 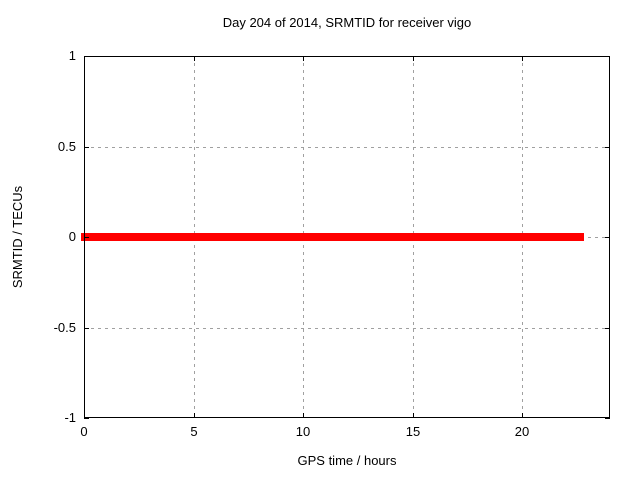 I want to click on y-tick-label: -0.5, so click(x=64, y=327).